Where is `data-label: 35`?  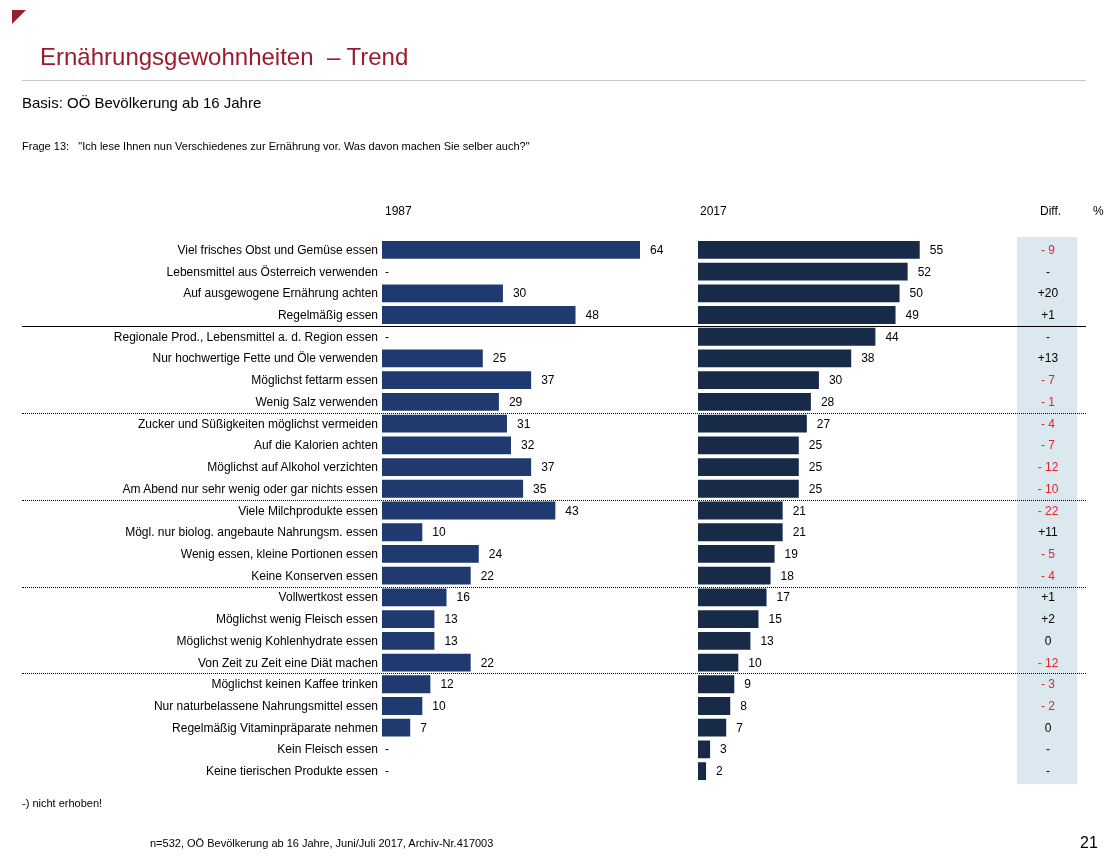
data-label: 35 is located at coordinates (540, 488).